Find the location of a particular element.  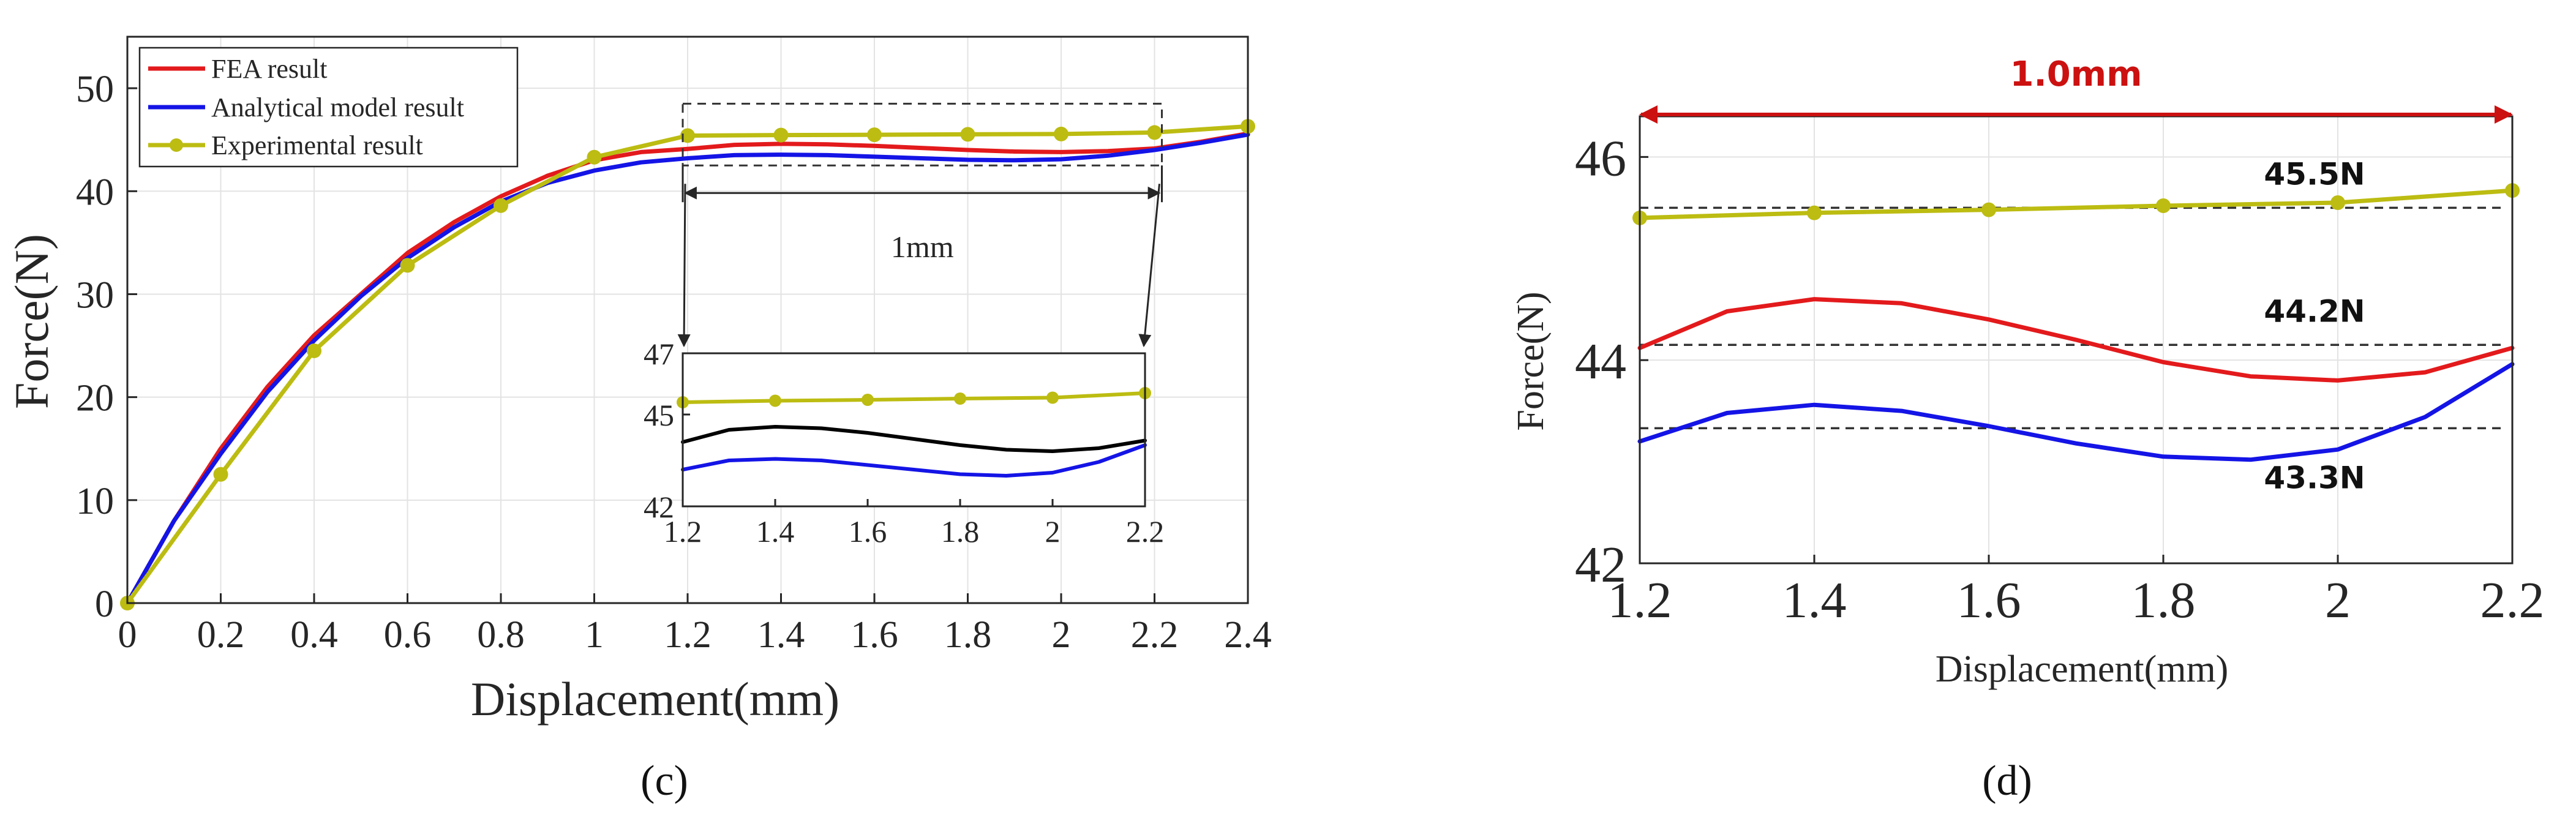

panel-d-reference-lines is located at coordinates (2073, 318).